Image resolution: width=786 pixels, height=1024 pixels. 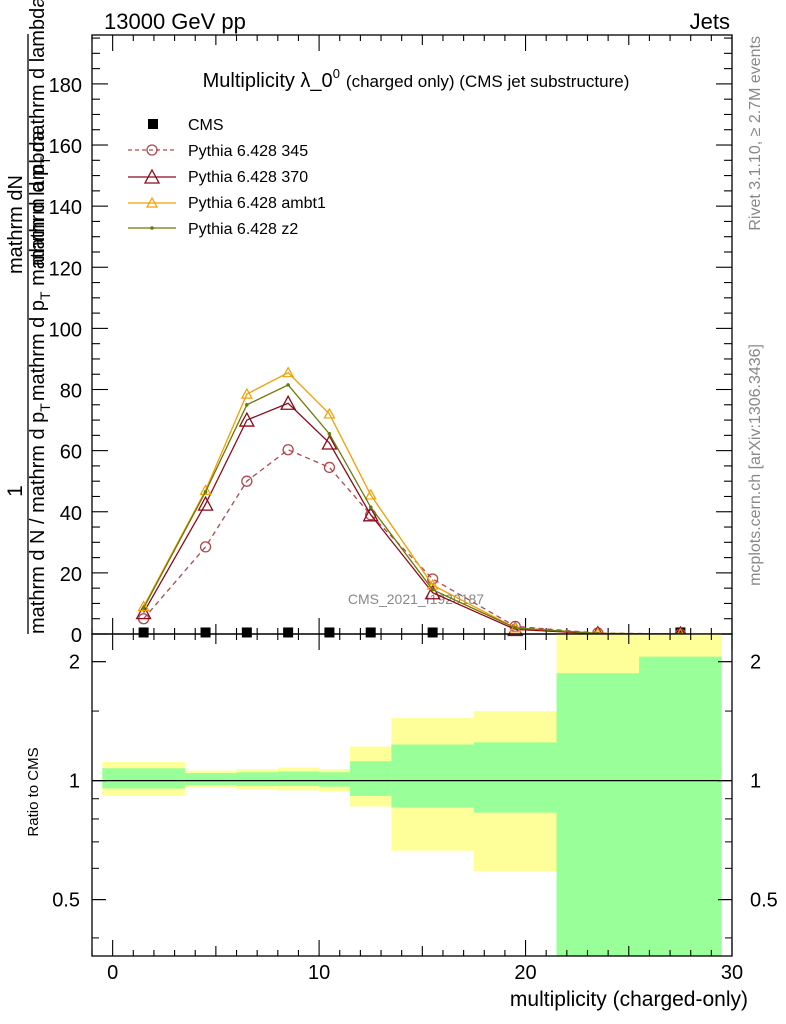 What do you see at coordinates (40, 133) in the screenshot?
I see `ylabel-den: mathrm d pTmathrm d lambda` at bounding box center [40, 133].